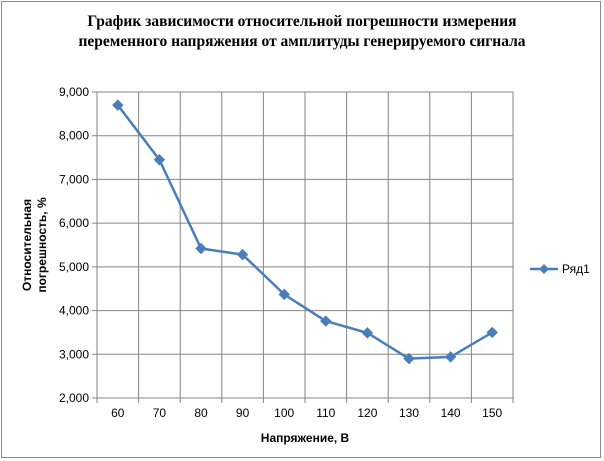  Describe the element at coordinates (27, 245) in the screenshot. I see `y-axis-title-line-1: Относительная` at that location.